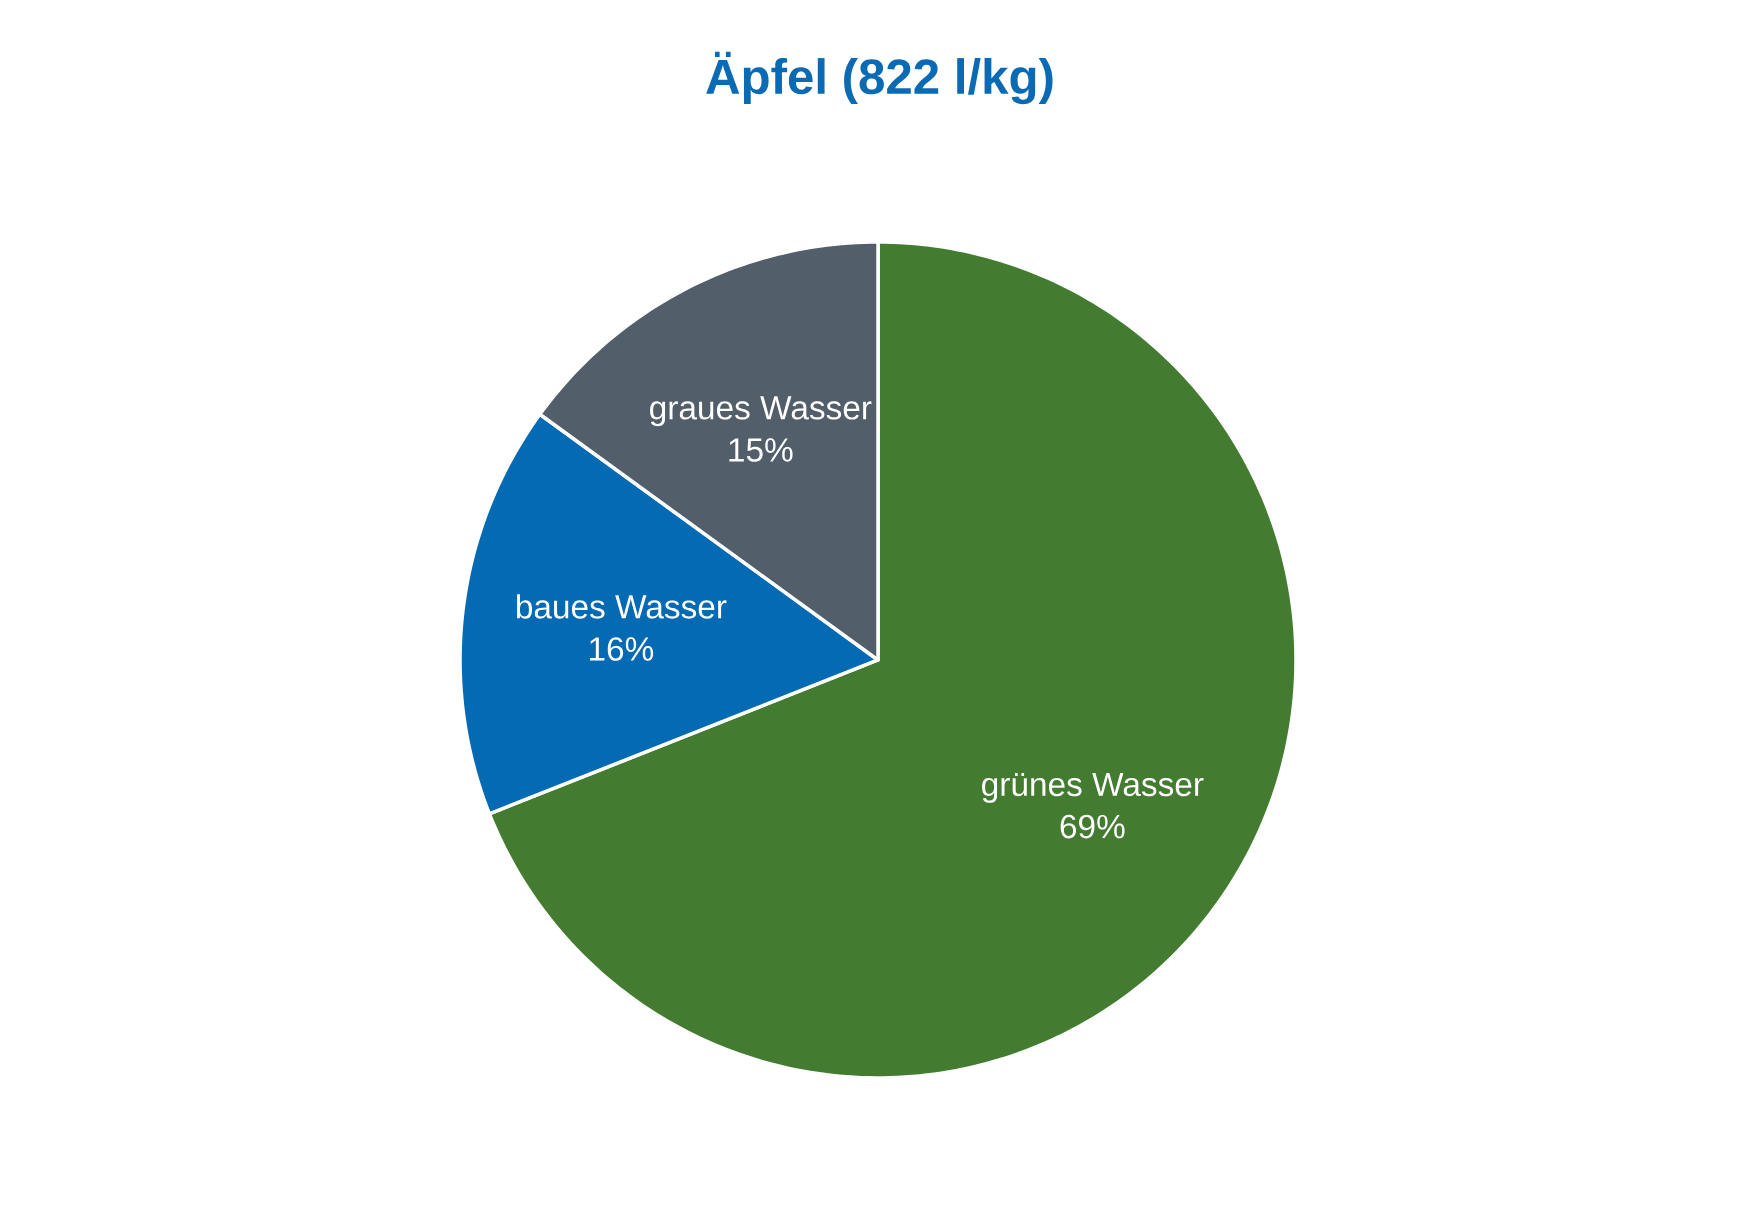 This screenshot has height=1205, width=1760. Describe the element at coordinates (761, 411) in the screenshot. I see `slice-label: graues Wasser` at that location.